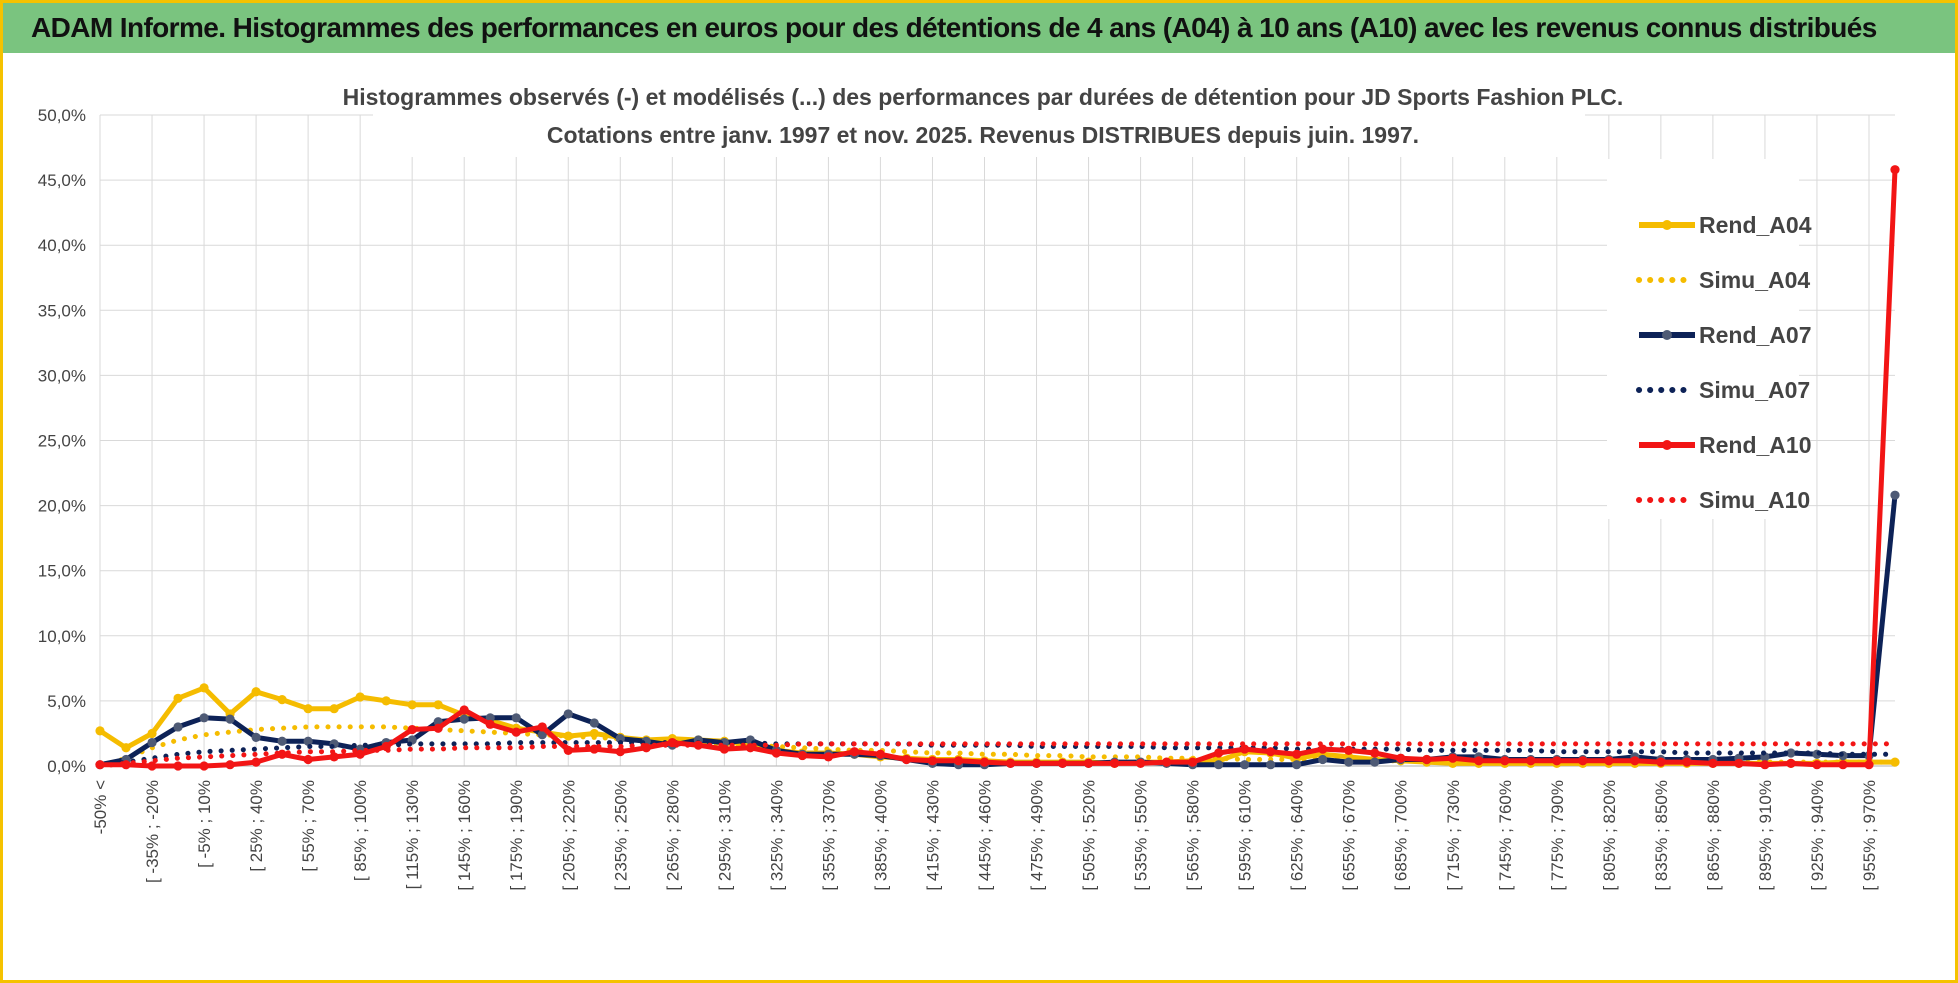 Image resolution: width=1958 pixels, height=983 pixels. What do you see at coordinates (464, 835) in the screenshot?
I see `x-tick-label: [ 145% ; 160%` at bounding box center [464, 835].